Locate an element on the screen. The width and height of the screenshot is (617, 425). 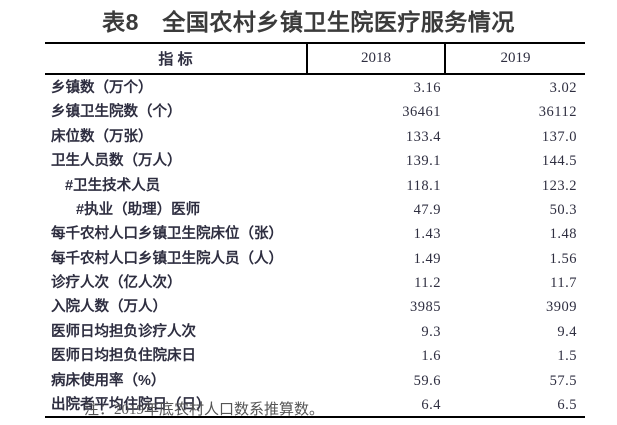
value-2018: 3.16 is located at coordinates (427, 87).